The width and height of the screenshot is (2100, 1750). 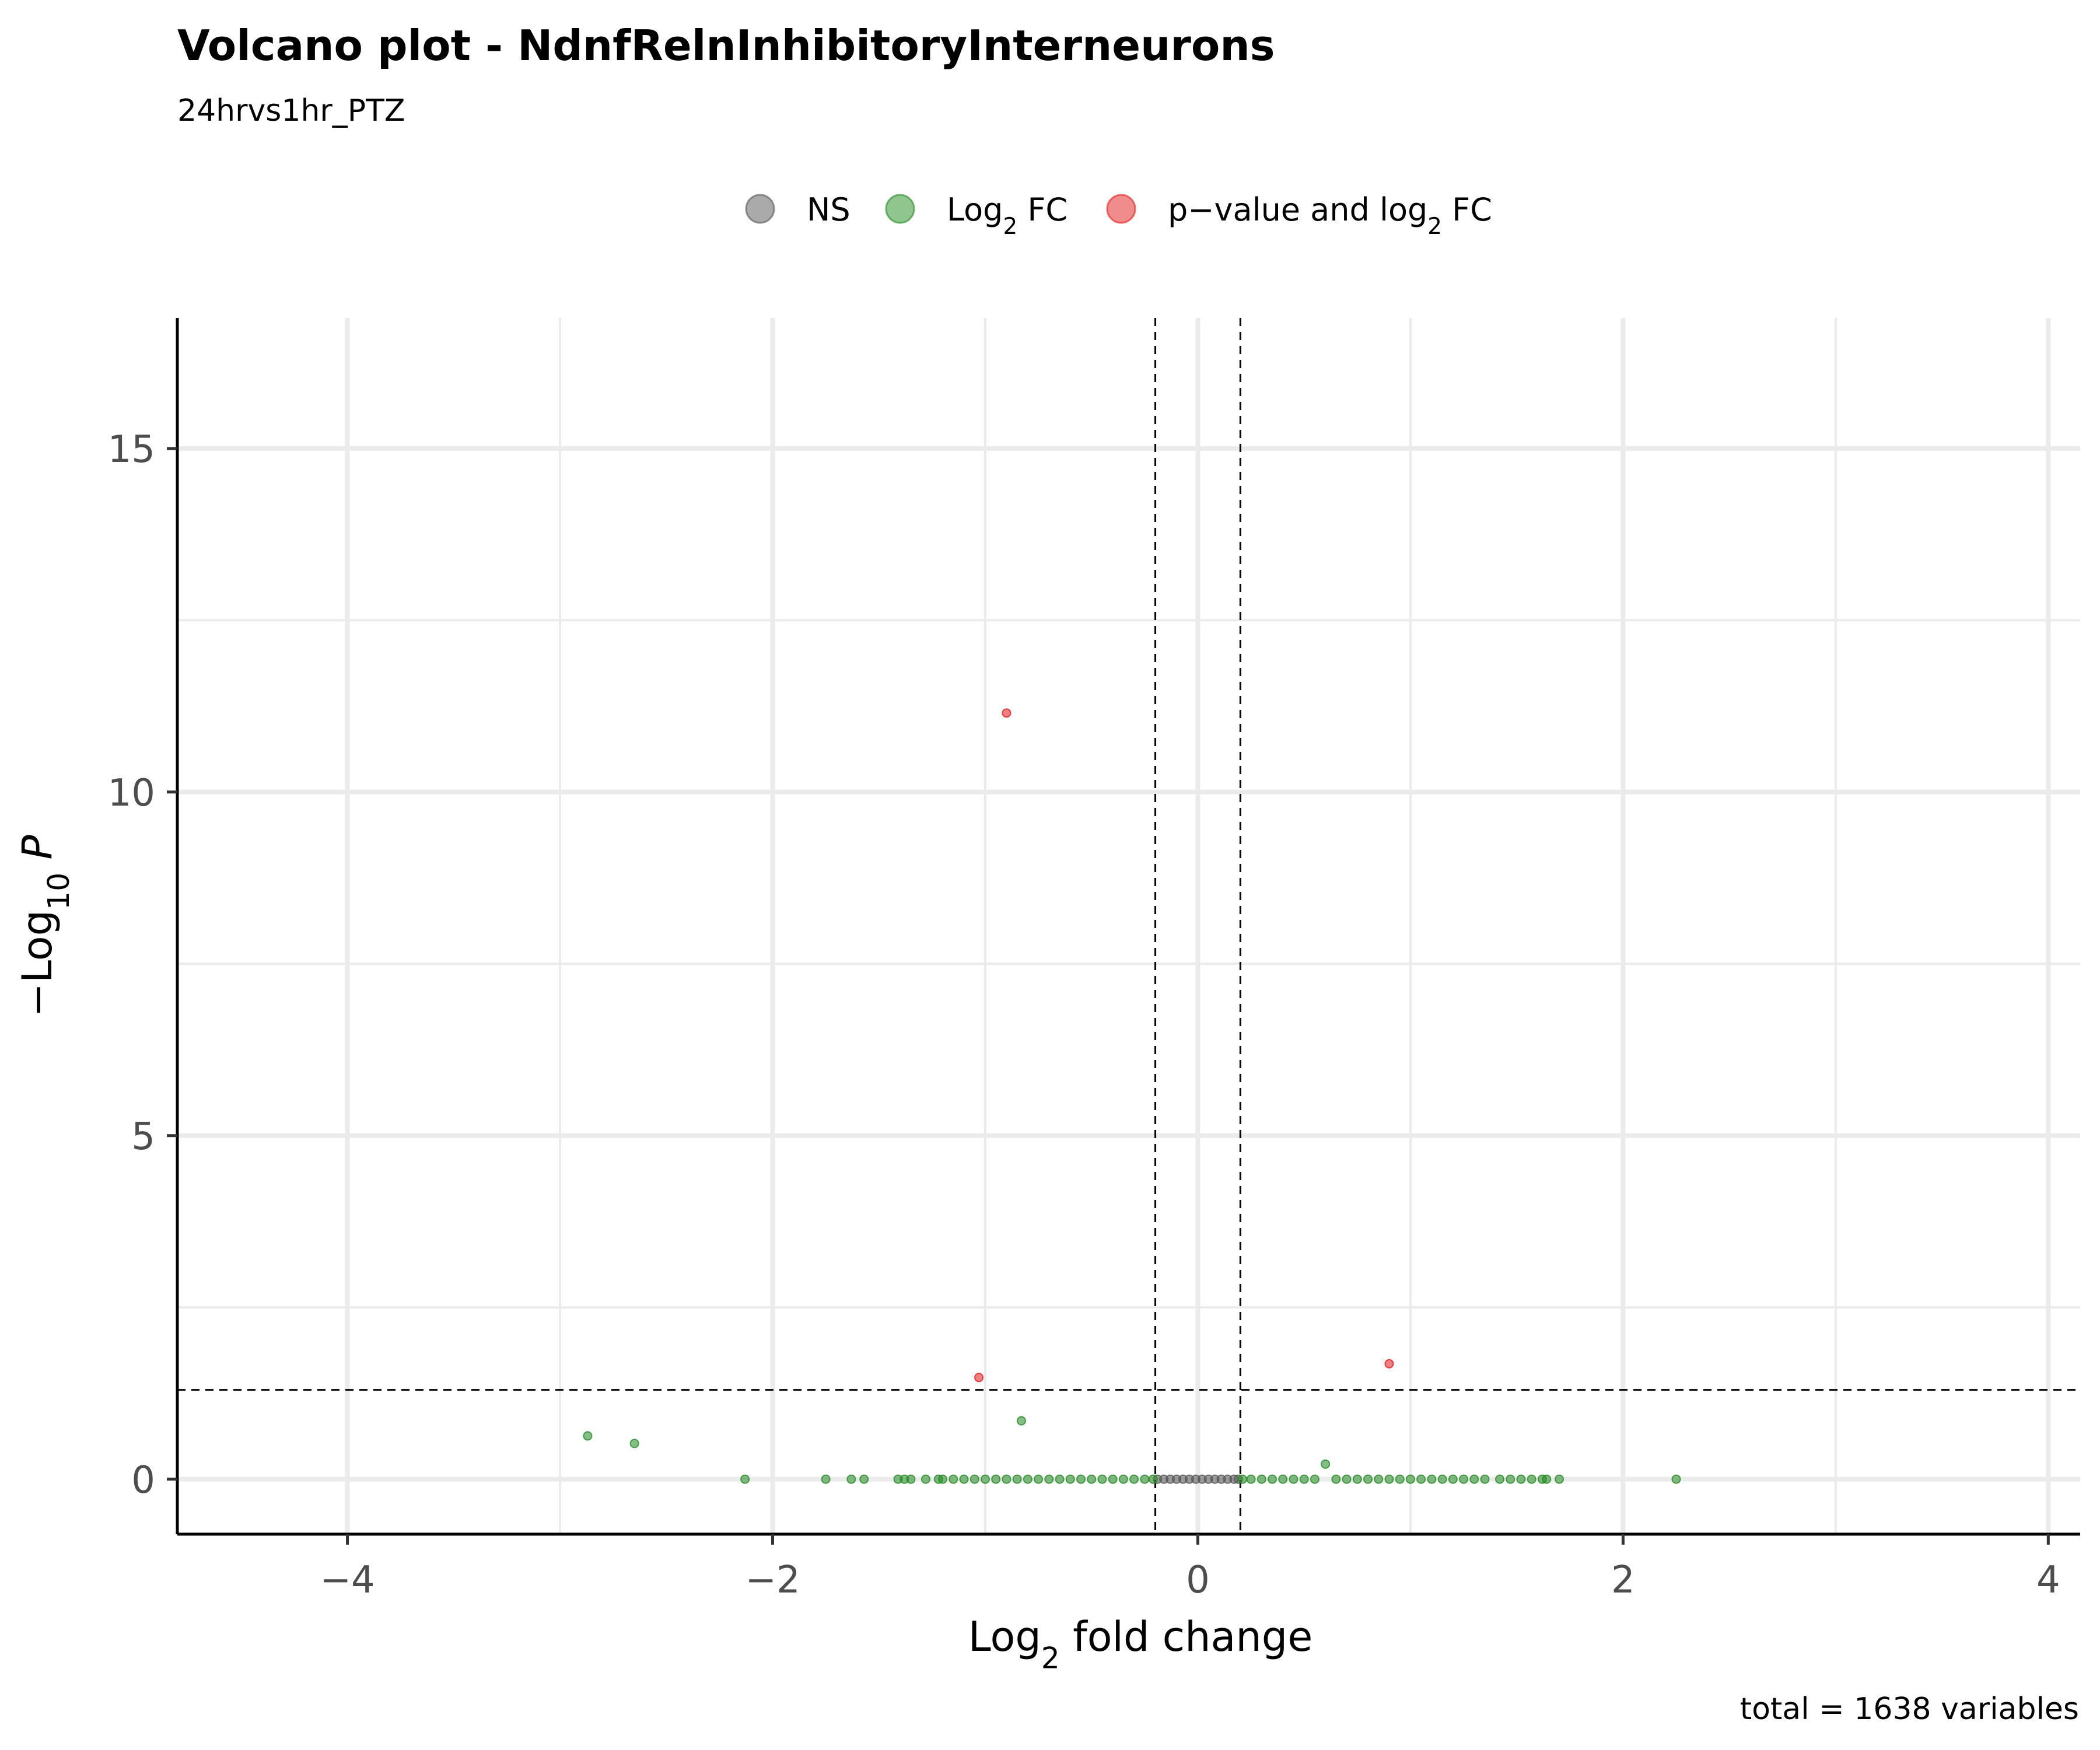 I want to click on x-tick-label: 4, so click(x=2048, y=1580).